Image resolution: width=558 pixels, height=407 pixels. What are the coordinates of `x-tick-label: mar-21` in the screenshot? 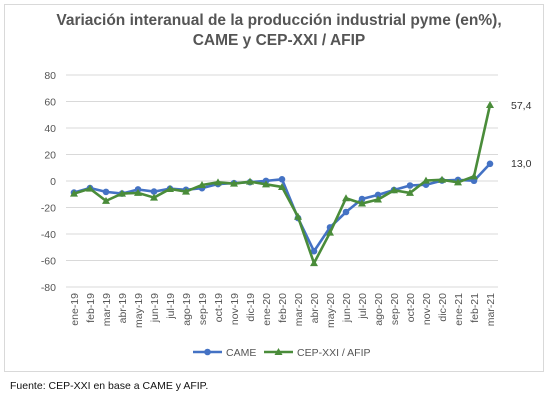 It's located at (491, 309).